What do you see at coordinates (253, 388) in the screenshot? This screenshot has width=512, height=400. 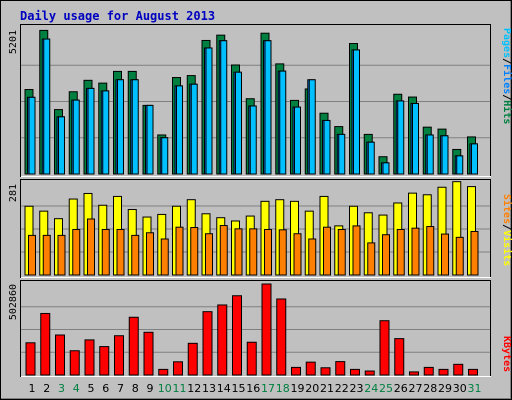 I see `day-label: 16` at bounding box center [253, 388].